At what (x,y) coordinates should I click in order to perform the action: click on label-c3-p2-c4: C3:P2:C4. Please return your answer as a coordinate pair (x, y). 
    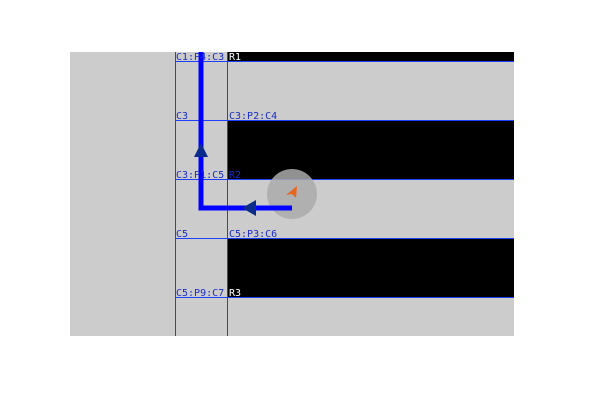
    Looking at the image, I should click on (253, 116).